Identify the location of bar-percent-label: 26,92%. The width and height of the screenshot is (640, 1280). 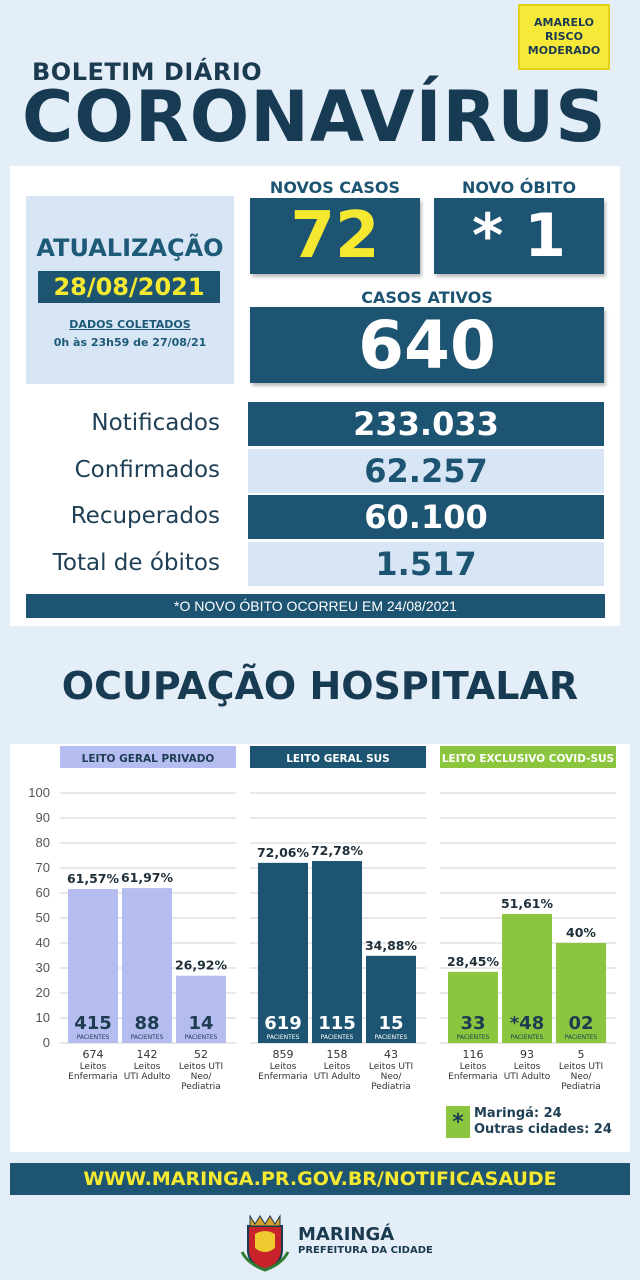
(201, 965).